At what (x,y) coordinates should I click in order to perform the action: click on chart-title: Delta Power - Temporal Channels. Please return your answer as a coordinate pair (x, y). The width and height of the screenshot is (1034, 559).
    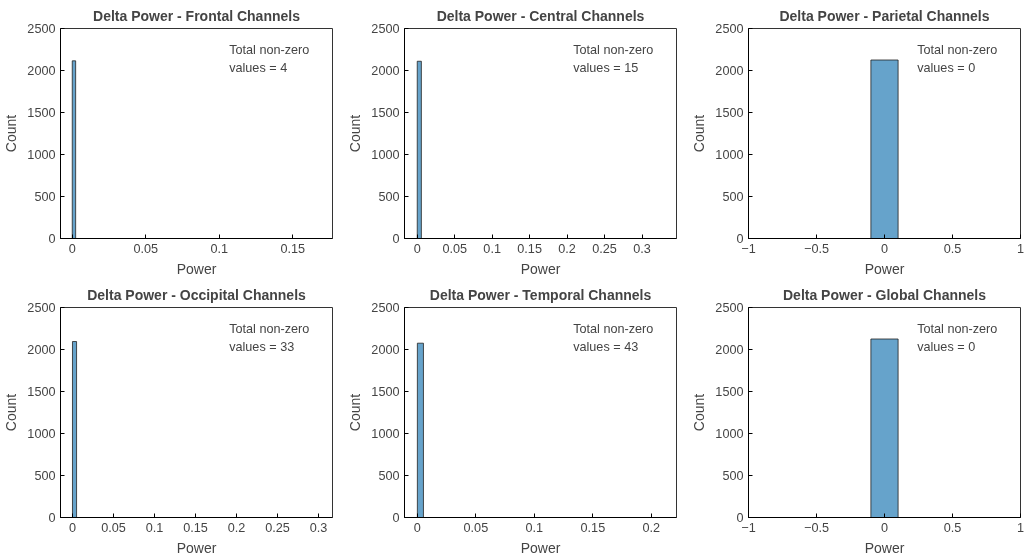
    Looking at the image, I should click on (540, 294).